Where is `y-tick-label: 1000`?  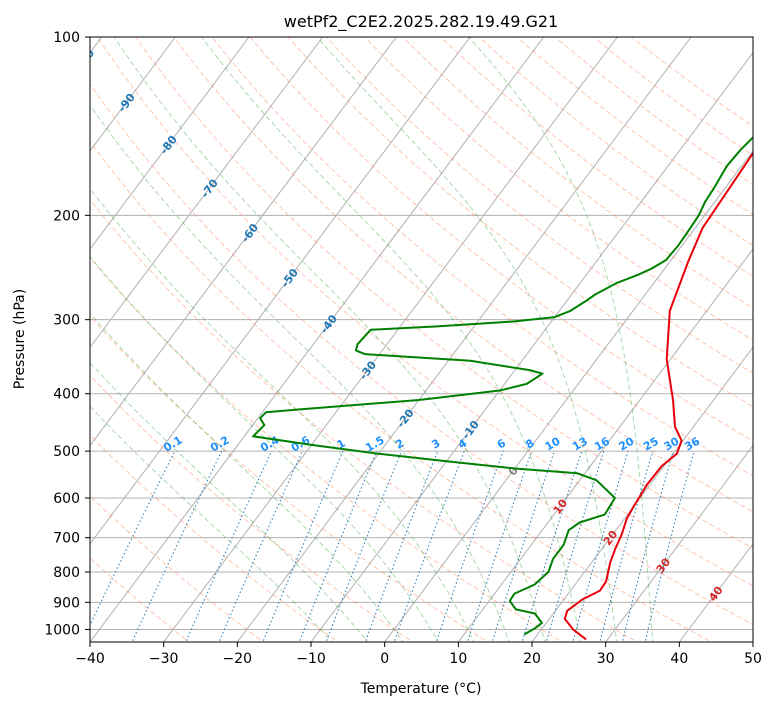 y-tick-label: 1000 is located at coordinates (62, 630).